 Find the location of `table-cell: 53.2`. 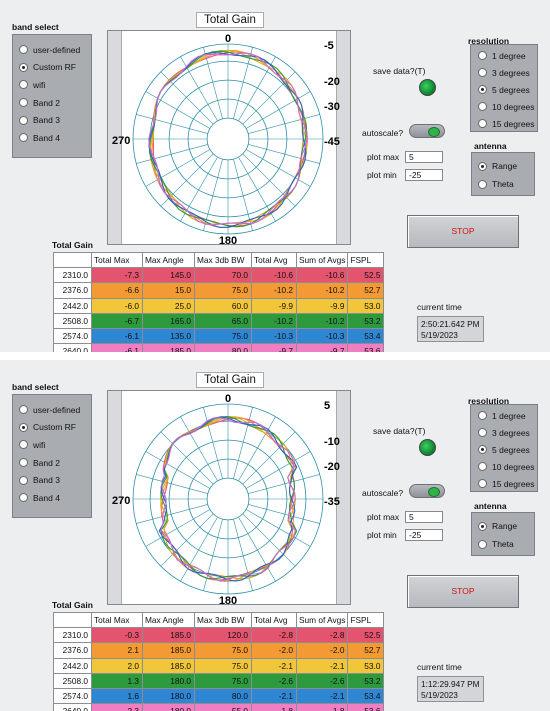

table-cell: 53.2 is located at coordinates (366, 320).